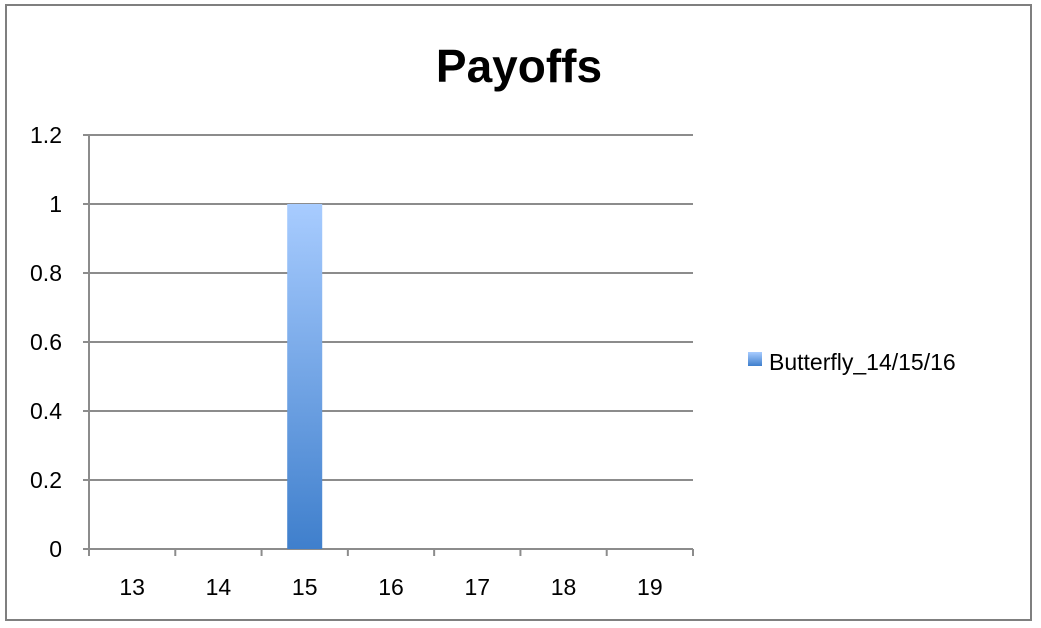  What do you see at coordinates (46, 480) in the screenshot?
I see `y-tick-label: 0.2` at bounding box center [46, 480].